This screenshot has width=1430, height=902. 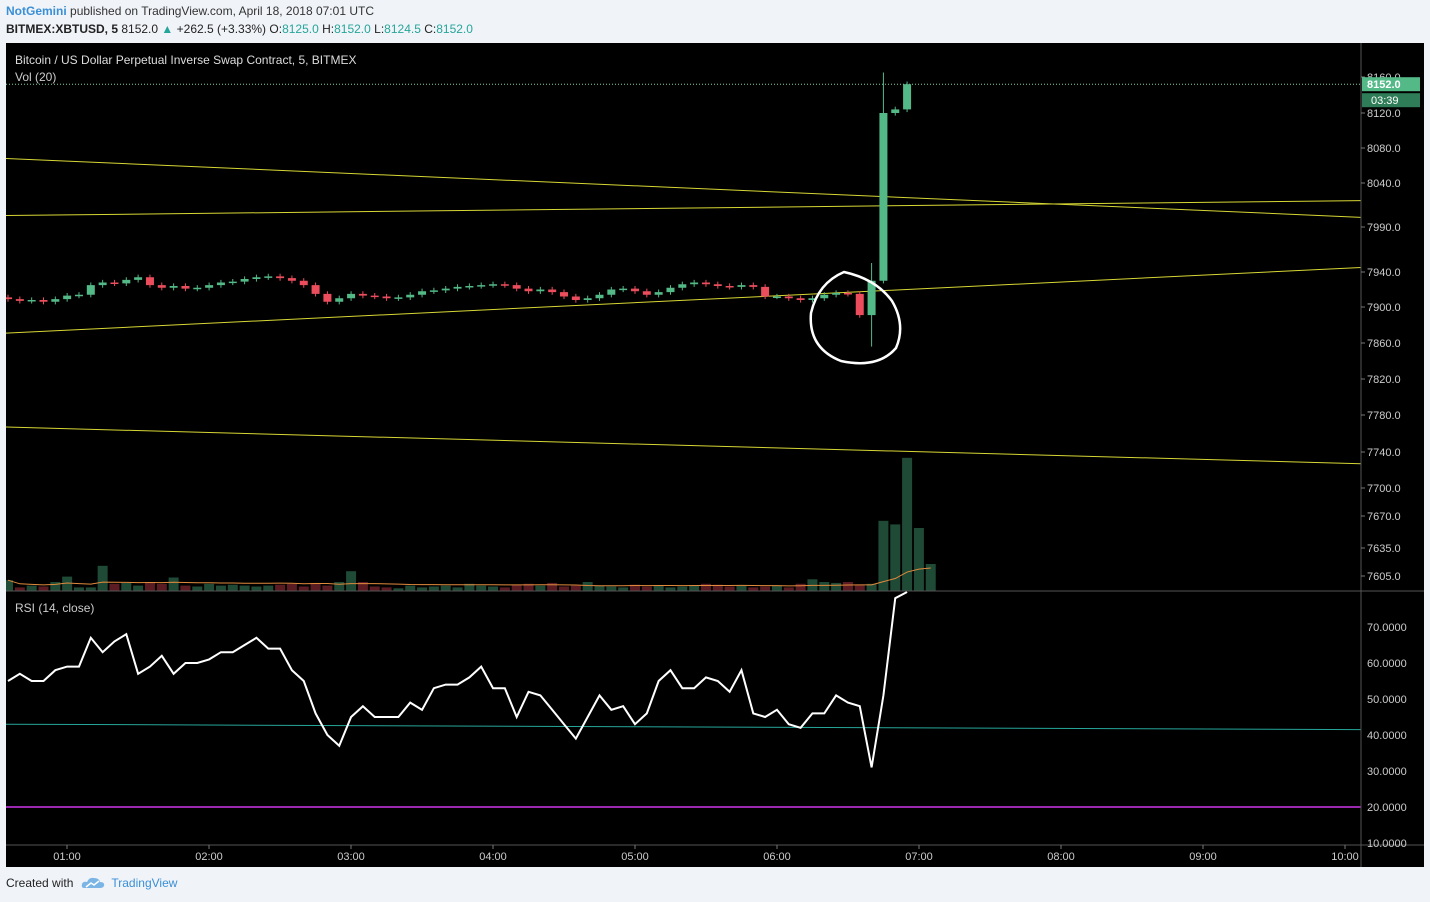 What do you see at coordinates (140, 29) in the screenshot?
I see `last-price: 8152.0` at bounding box center [140, 29].